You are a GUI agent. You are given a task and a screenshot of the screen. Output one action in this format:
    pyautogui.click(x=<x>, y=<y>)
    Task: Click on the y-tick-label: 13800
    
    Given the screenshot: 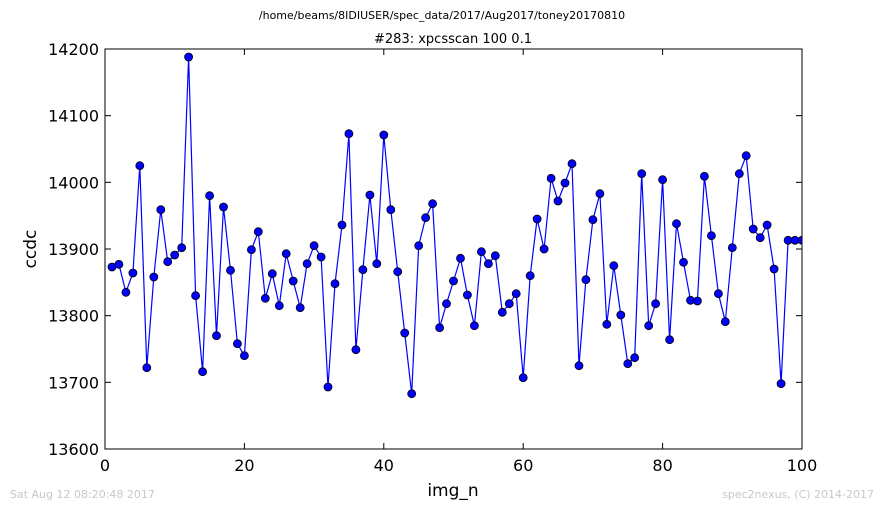 What is the action you would take?
    pyautogui.click(x=73, y=316)
    